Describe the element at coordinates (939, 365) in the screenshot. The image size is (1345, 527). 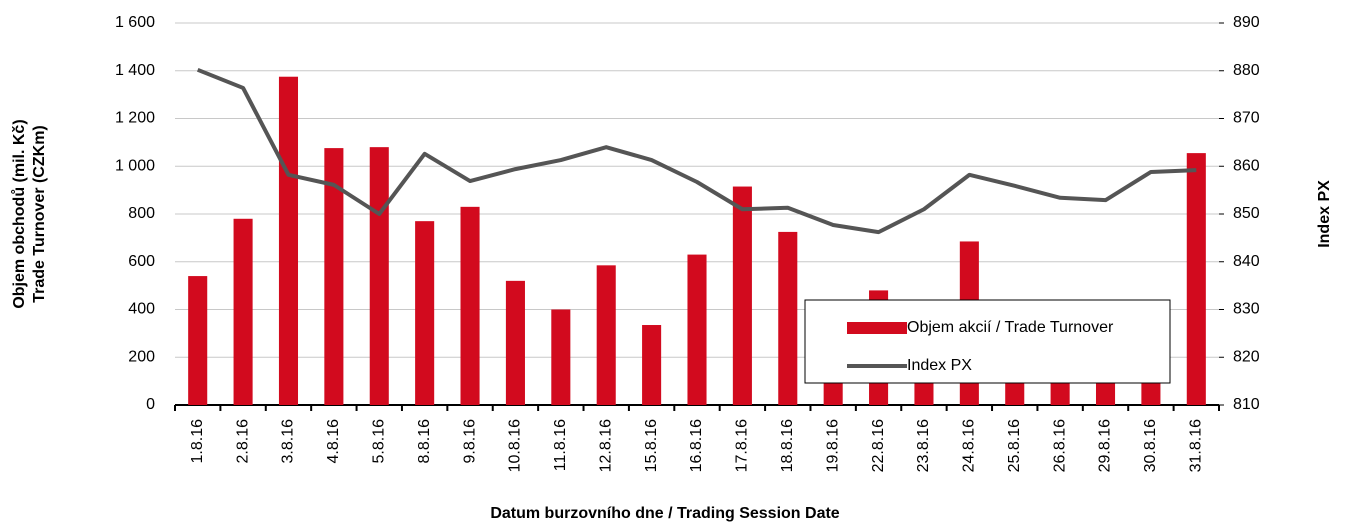
I see `legend-label: Index PX` at that location.